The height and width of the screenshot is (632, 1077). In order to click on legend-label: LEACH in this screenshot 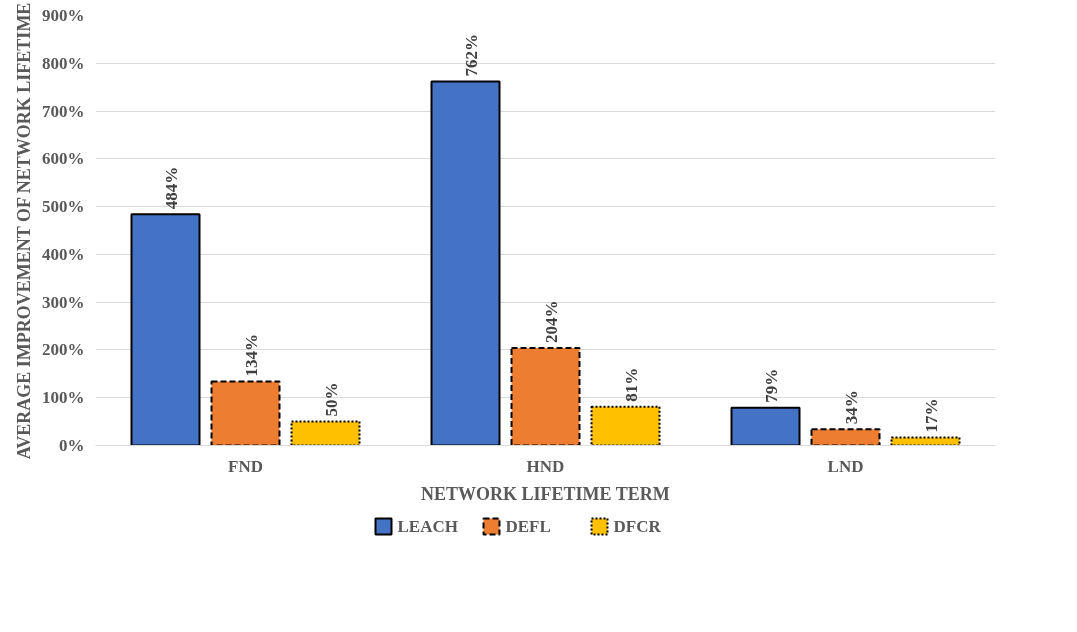, I will do `click(427, 526)`.